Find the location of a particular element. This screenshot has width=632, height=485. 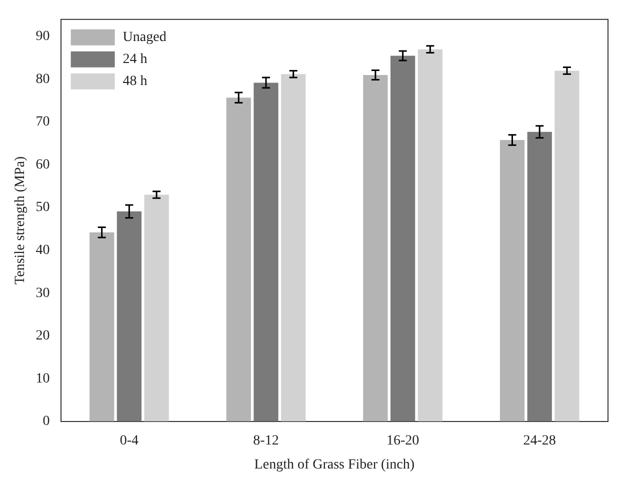

x-tick-label: 16-20 is located at coordinates (403, 440).